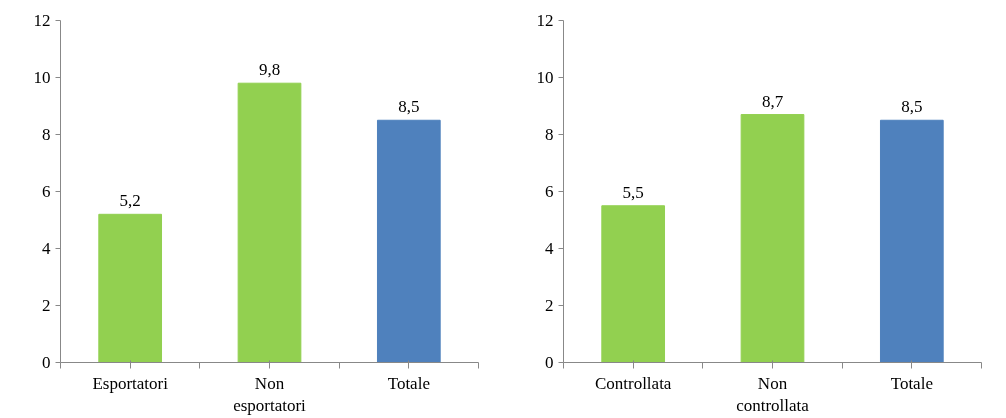  I want to click on x-tick-label: Non esportatori, so click(270, 394).